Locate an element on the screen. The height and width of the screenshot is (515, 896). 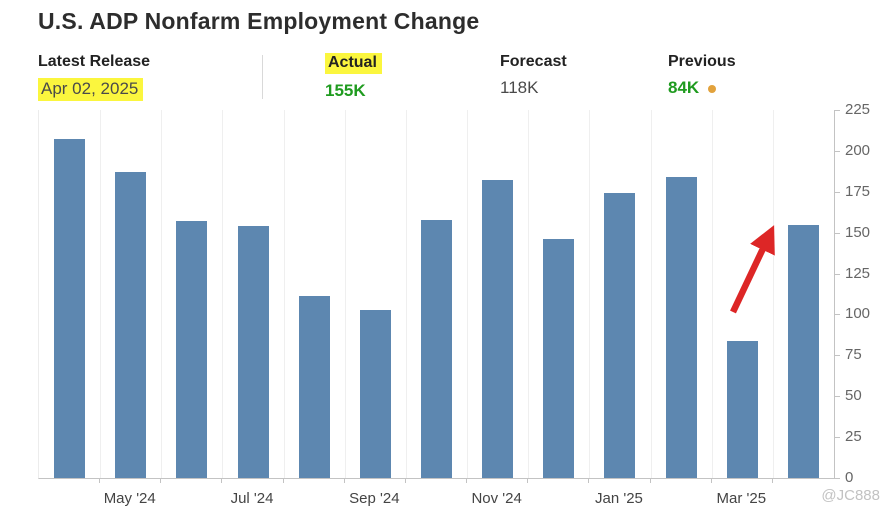
latest-release-column: Latest Release Apr 02, 2025 is located at coordinates (94, 77).